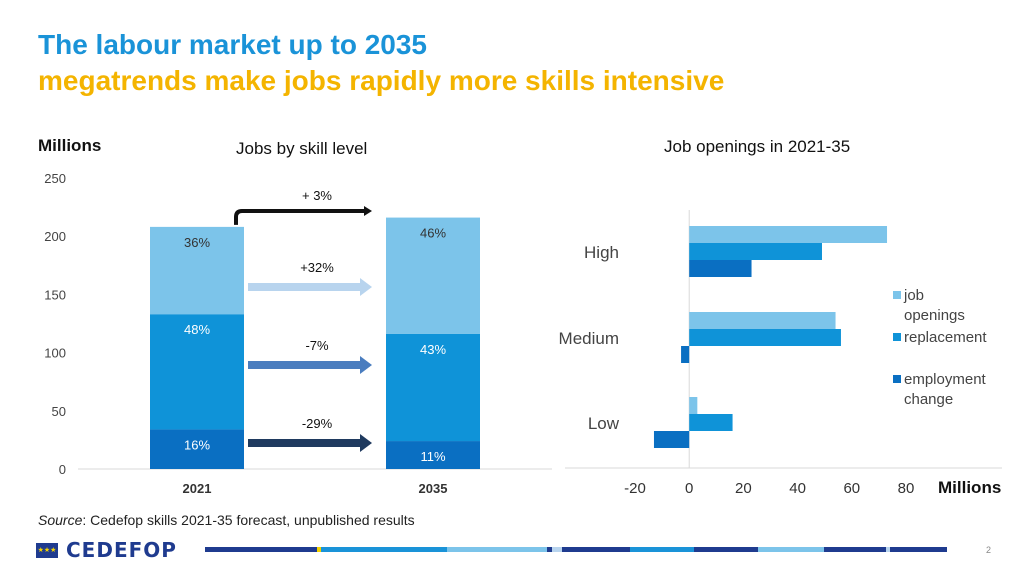 This screenshot has height=576, width=1024. What do you see at coordinates (47, 550) in the screenshot?
I see `eu-flag-icon: ★★★` at bounding box center [47, 550].